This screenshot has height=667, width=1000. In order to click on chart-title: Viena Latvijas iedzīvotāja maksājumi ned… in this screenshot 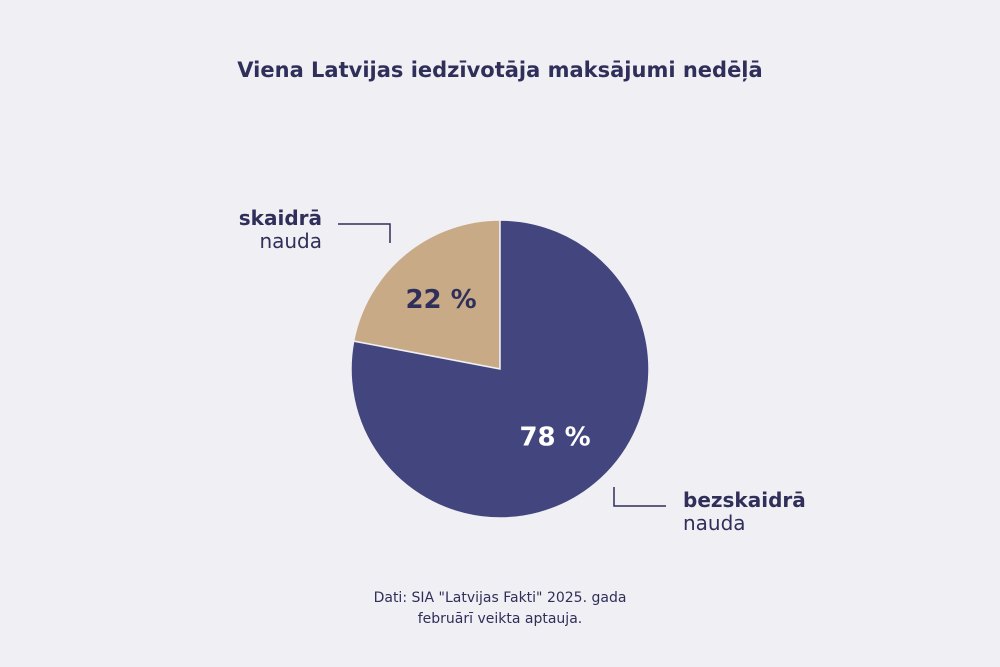, I will do `click(500, 70)`.